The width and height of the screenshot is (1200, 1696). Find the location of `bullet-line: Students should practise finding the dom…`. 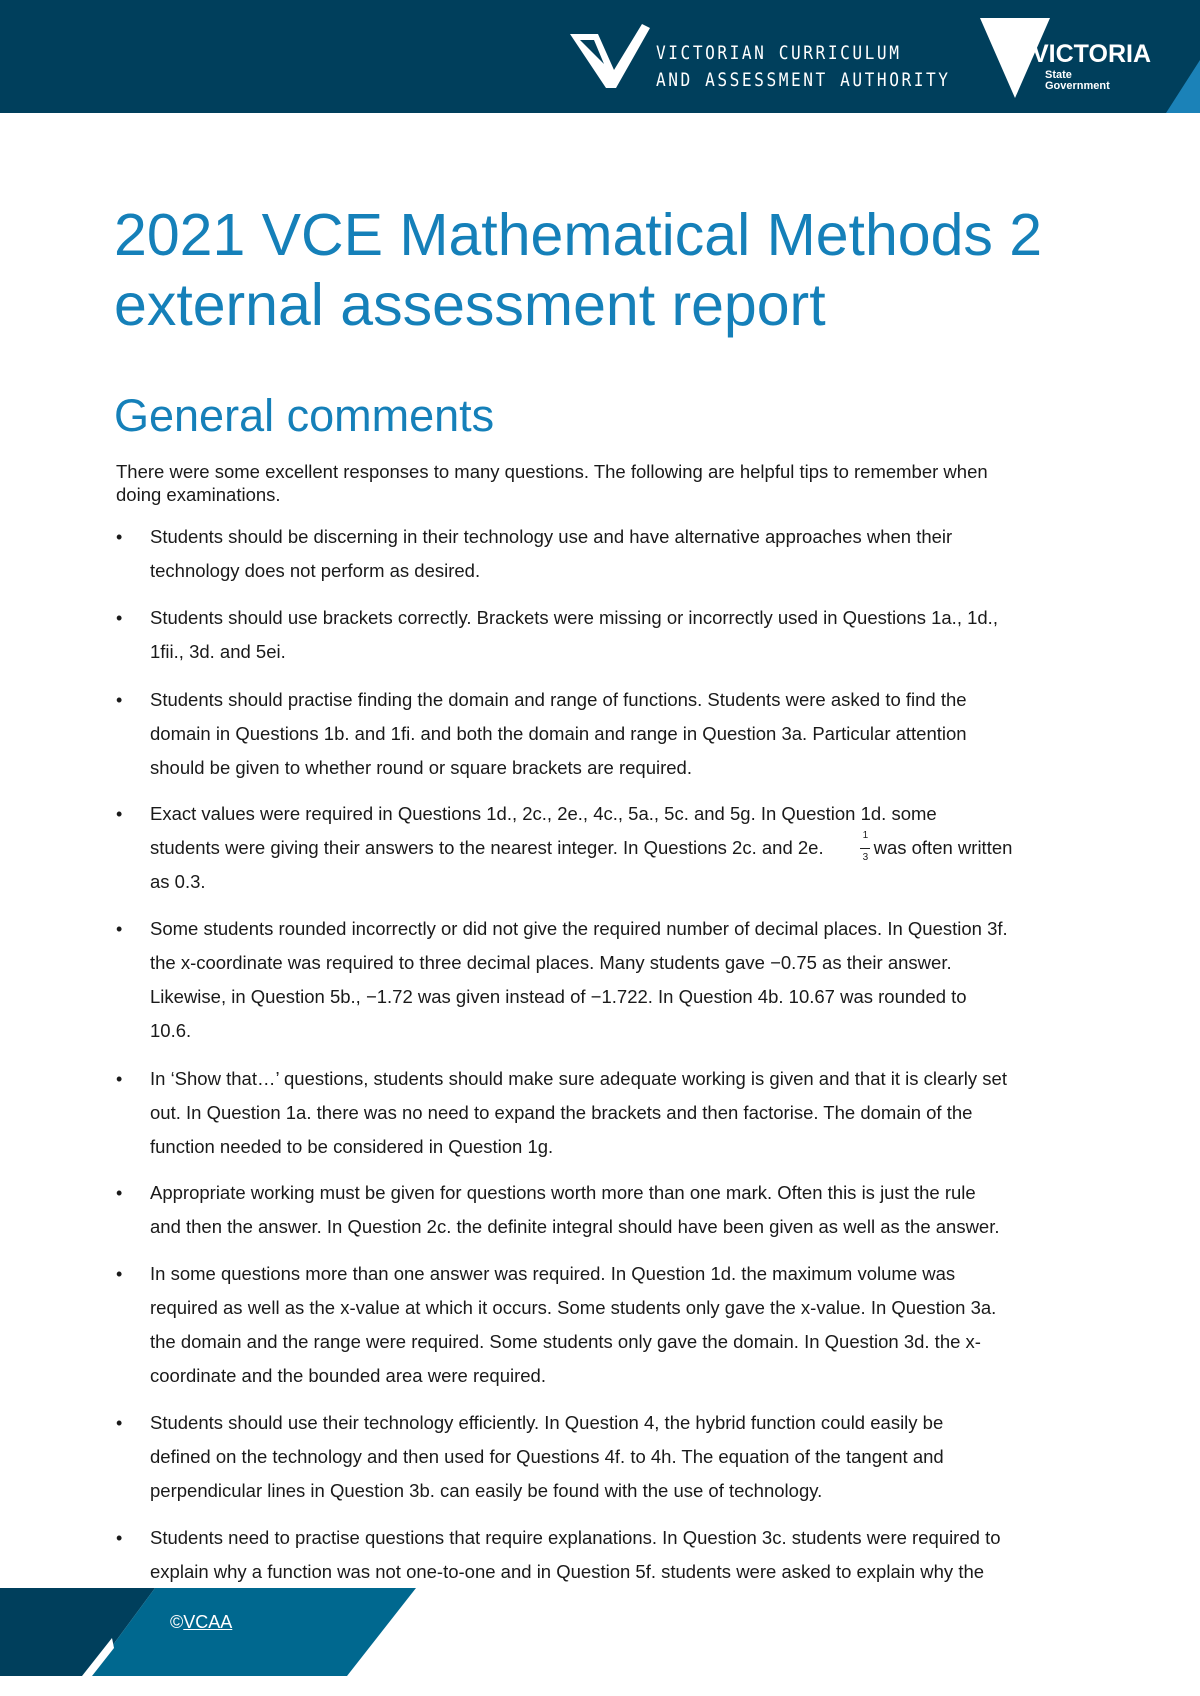

bullet-line: Students should practise finding the dom… is located at coordinates (558, 699).